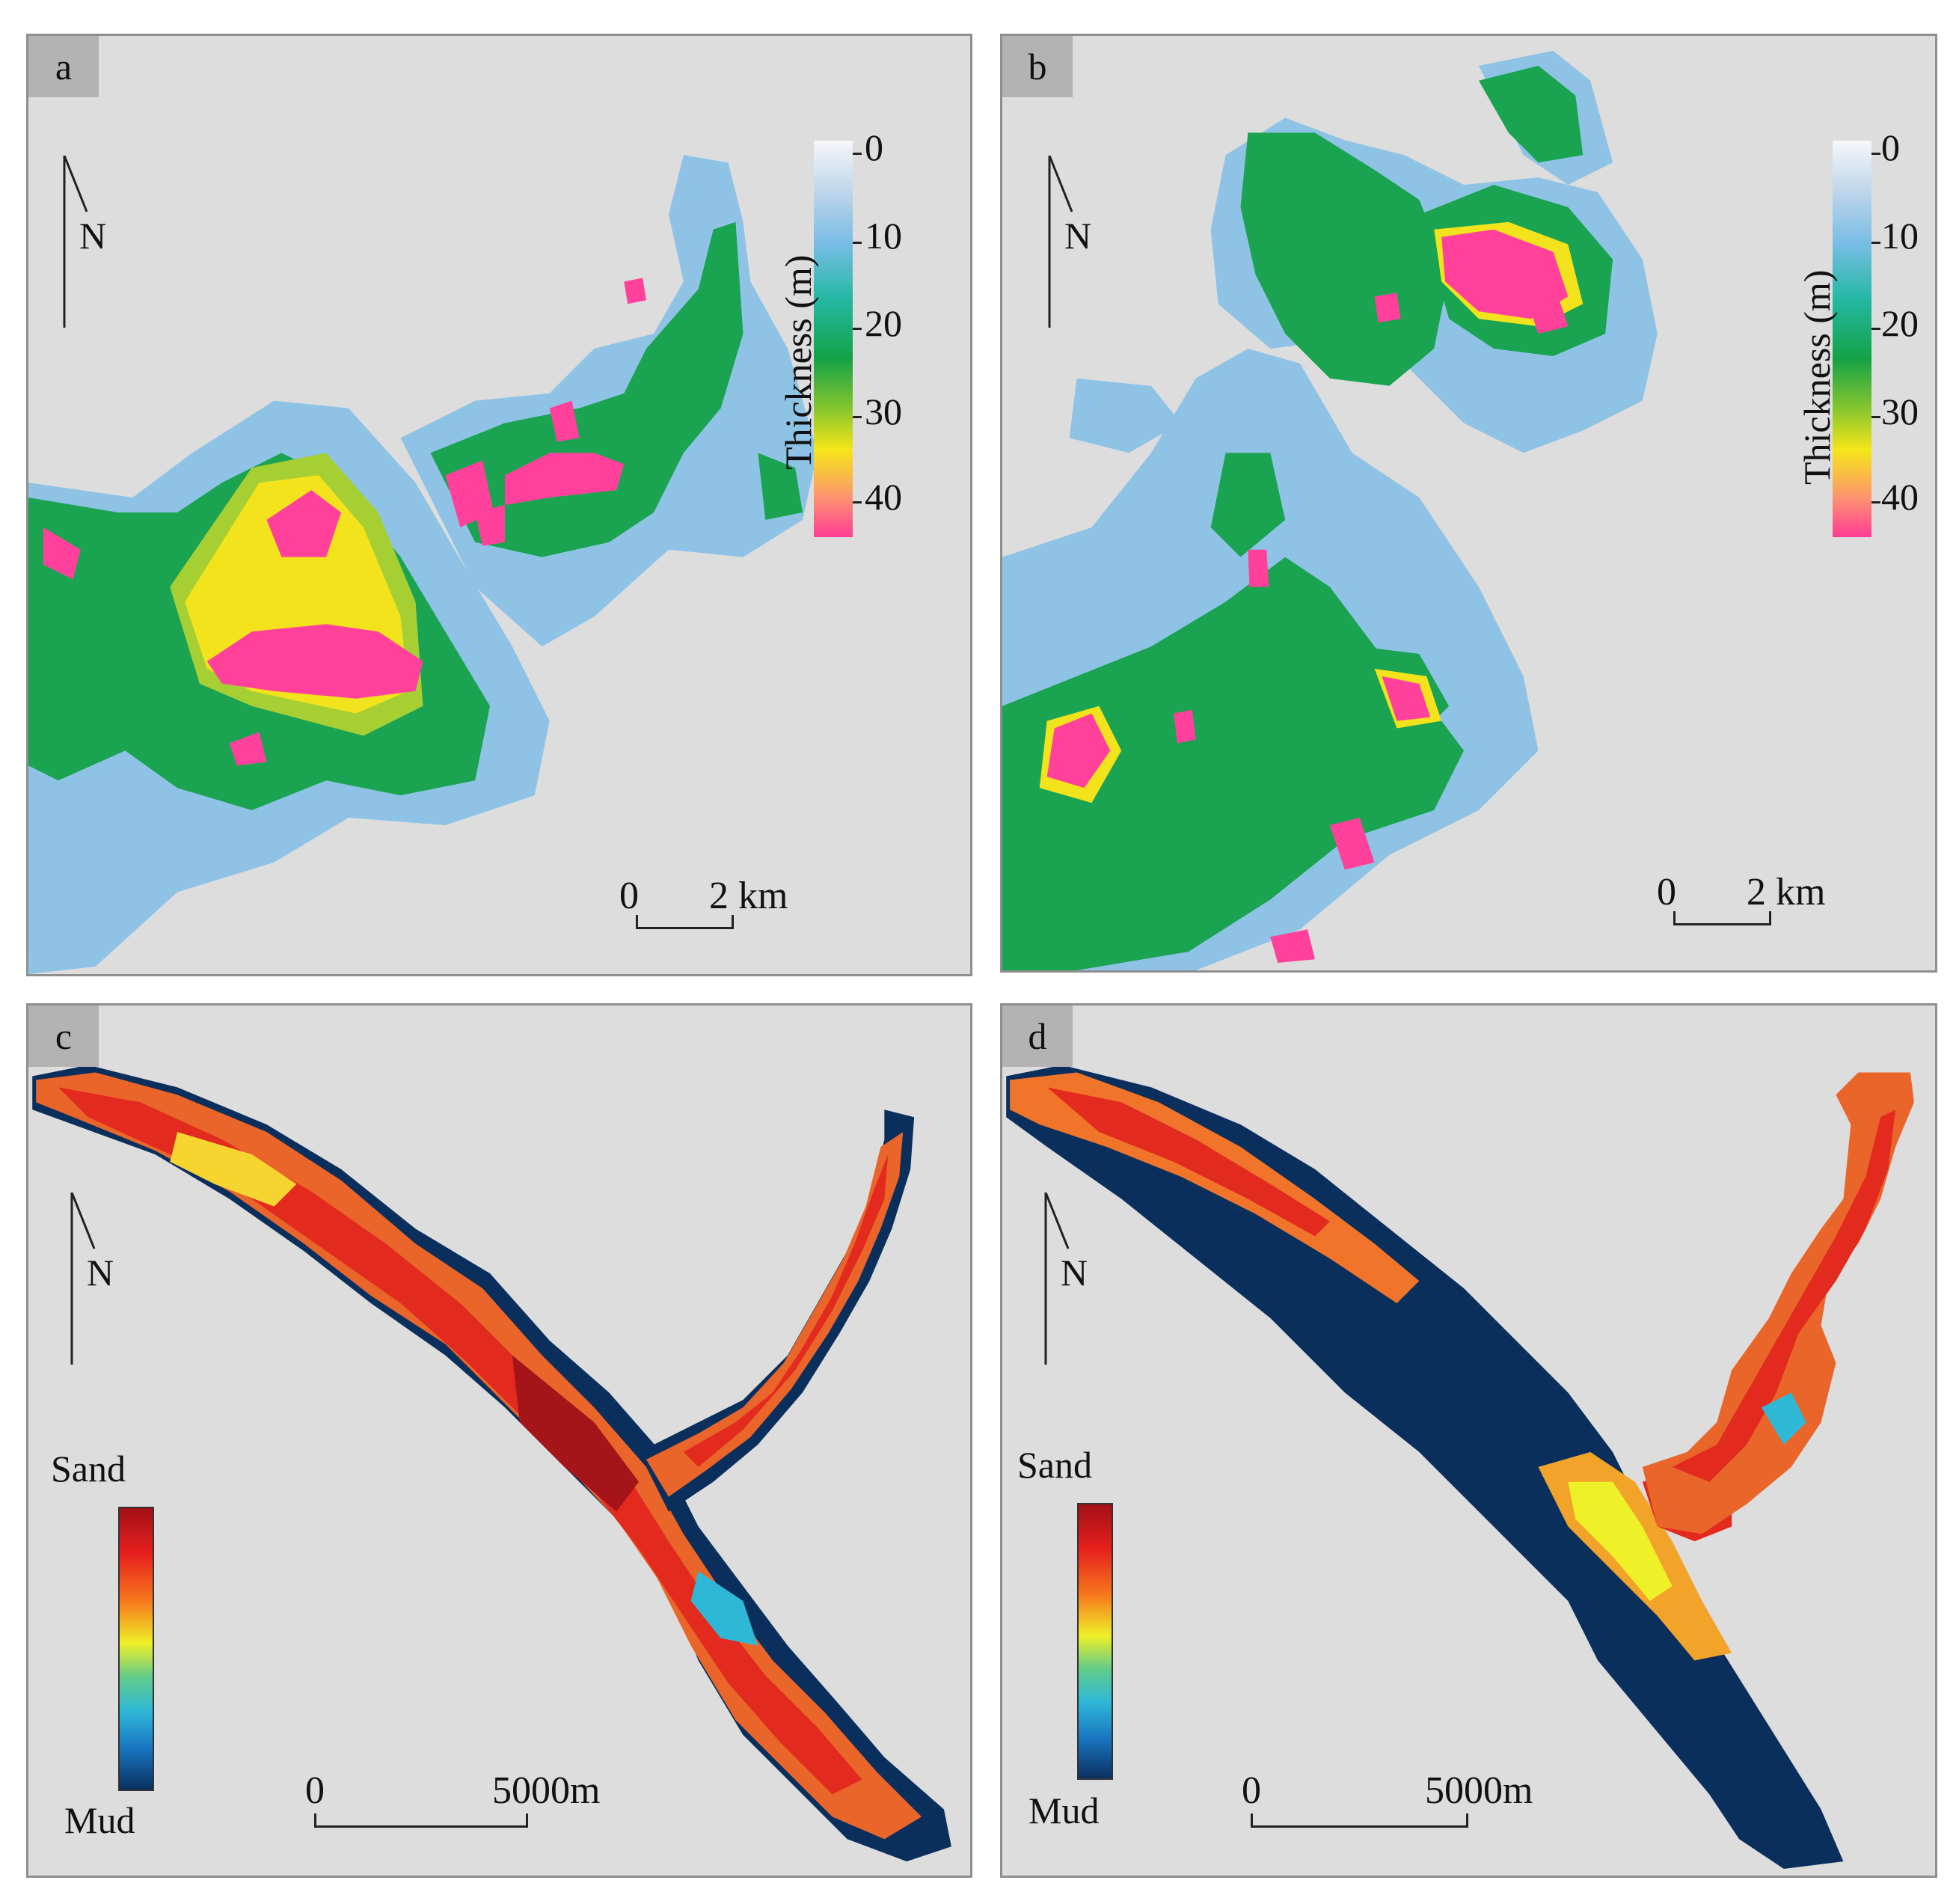  What do you see at coordinates (1037, 1036) in the screenshot?
I see `panel-label-d: d` at bounding box center [1037, 1036].